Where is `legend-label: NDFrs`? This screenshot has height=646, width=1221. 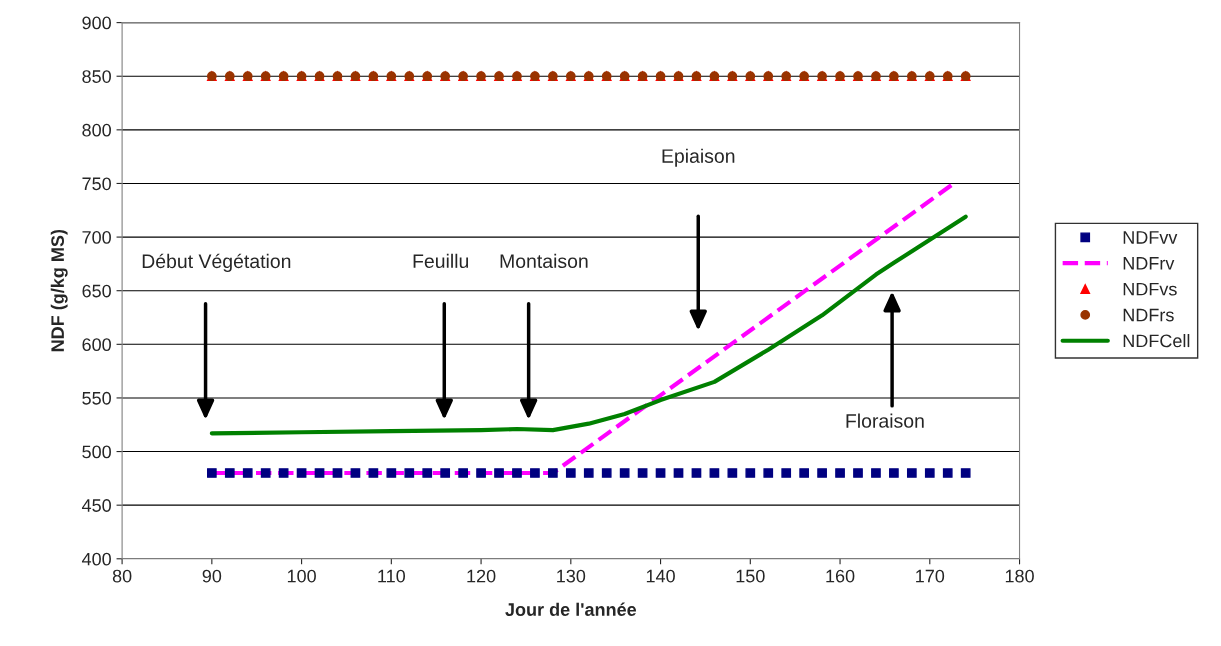 legend-label: NDFrs is located at coordinates (1148, 315).